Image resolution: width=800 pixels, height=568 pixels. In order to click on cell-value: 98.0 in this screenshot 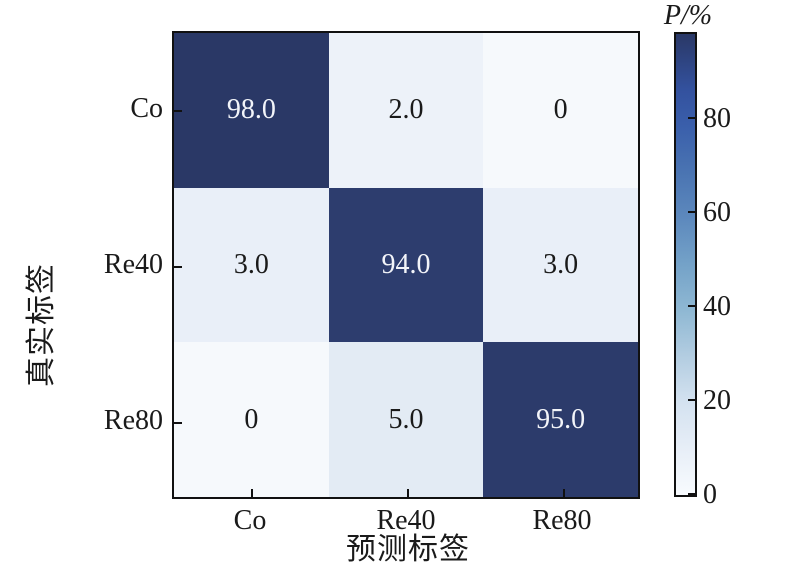, I will do `click(251, 110)`.